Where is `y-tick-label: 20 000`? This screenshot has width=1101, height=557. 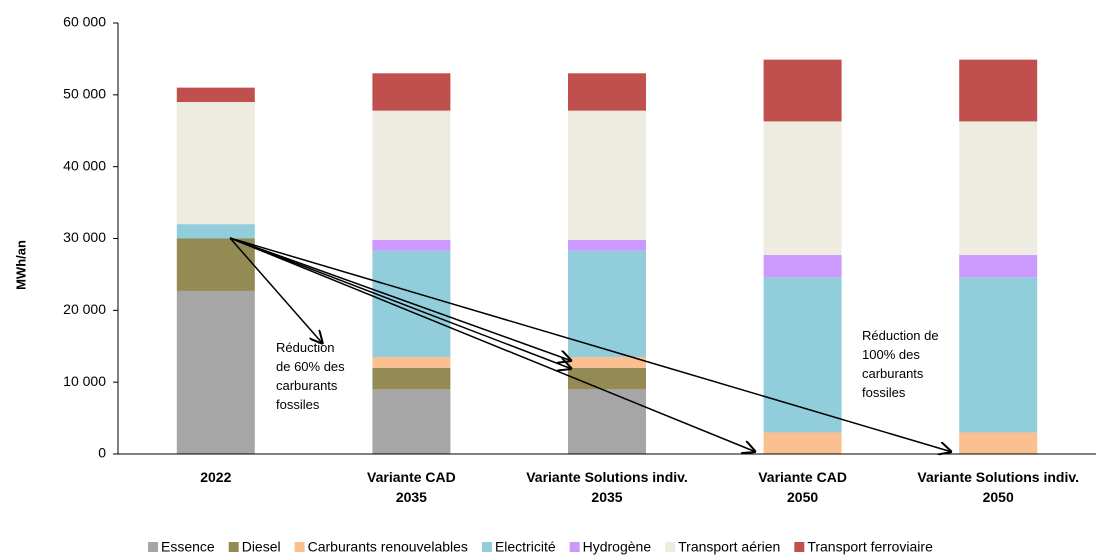
y-tick-label: 20 000 is located at coordinates (84, 309).